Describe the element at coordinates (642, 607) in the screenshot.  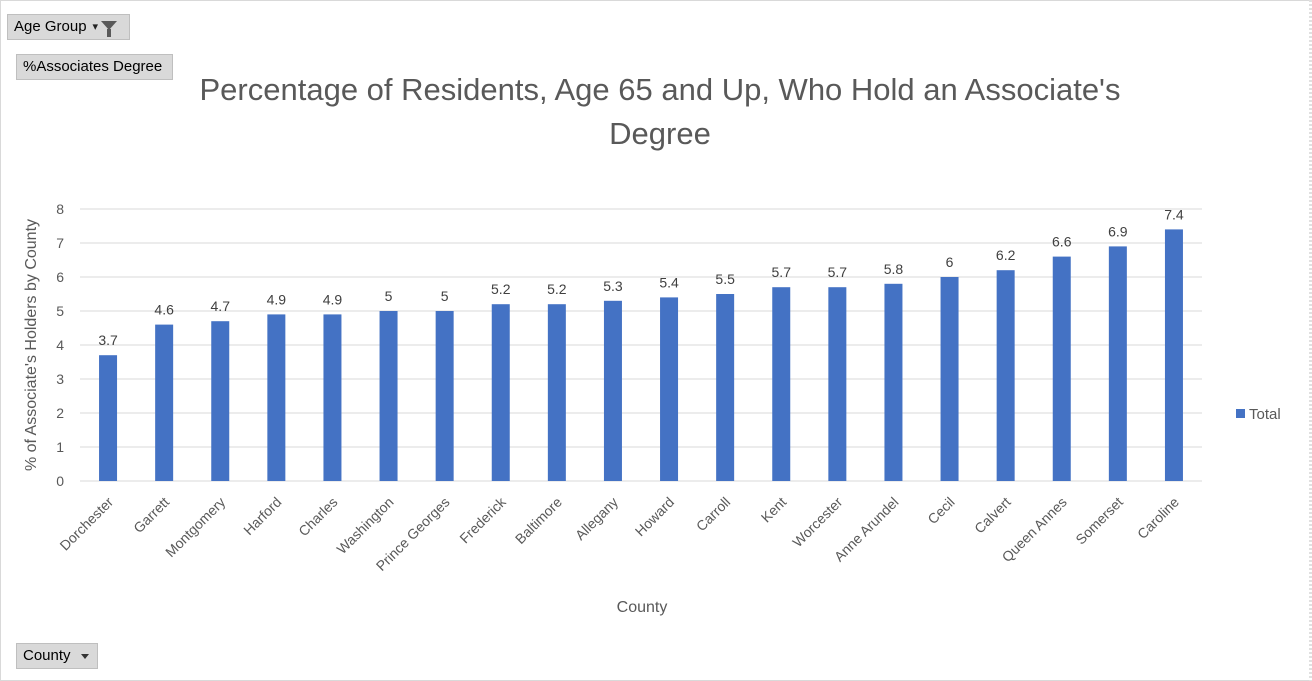
I see `x-axis-label: County` at that location.